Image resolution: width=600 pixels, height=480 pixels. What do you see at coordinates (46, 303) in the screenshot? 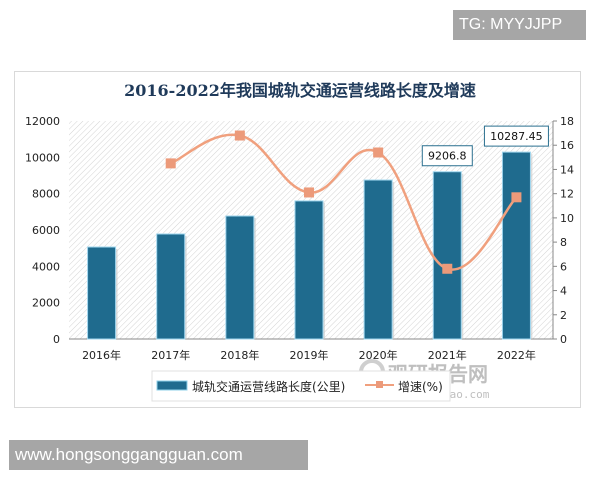
I see `left-axis-tick: 2000` at bounding box center [46, 303].